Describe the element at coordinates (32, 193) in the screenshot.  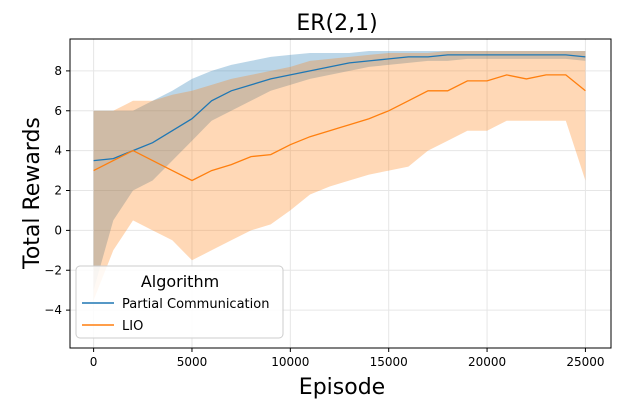
I see `y-axis-label: Total Rewards` at that location.